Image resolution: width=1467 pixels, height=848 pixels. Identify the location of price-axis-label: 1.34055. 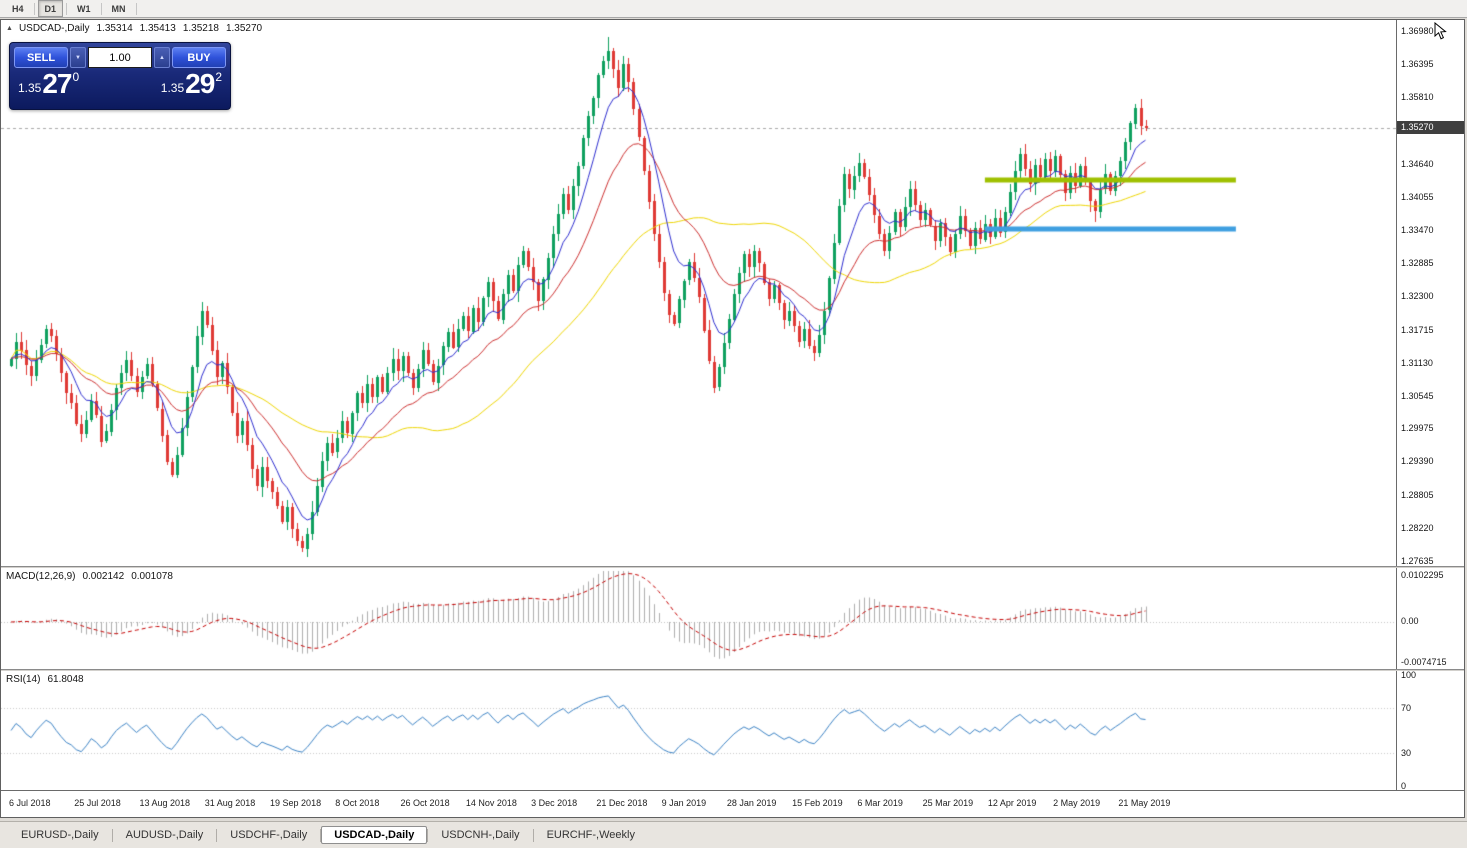
(1417, 196).